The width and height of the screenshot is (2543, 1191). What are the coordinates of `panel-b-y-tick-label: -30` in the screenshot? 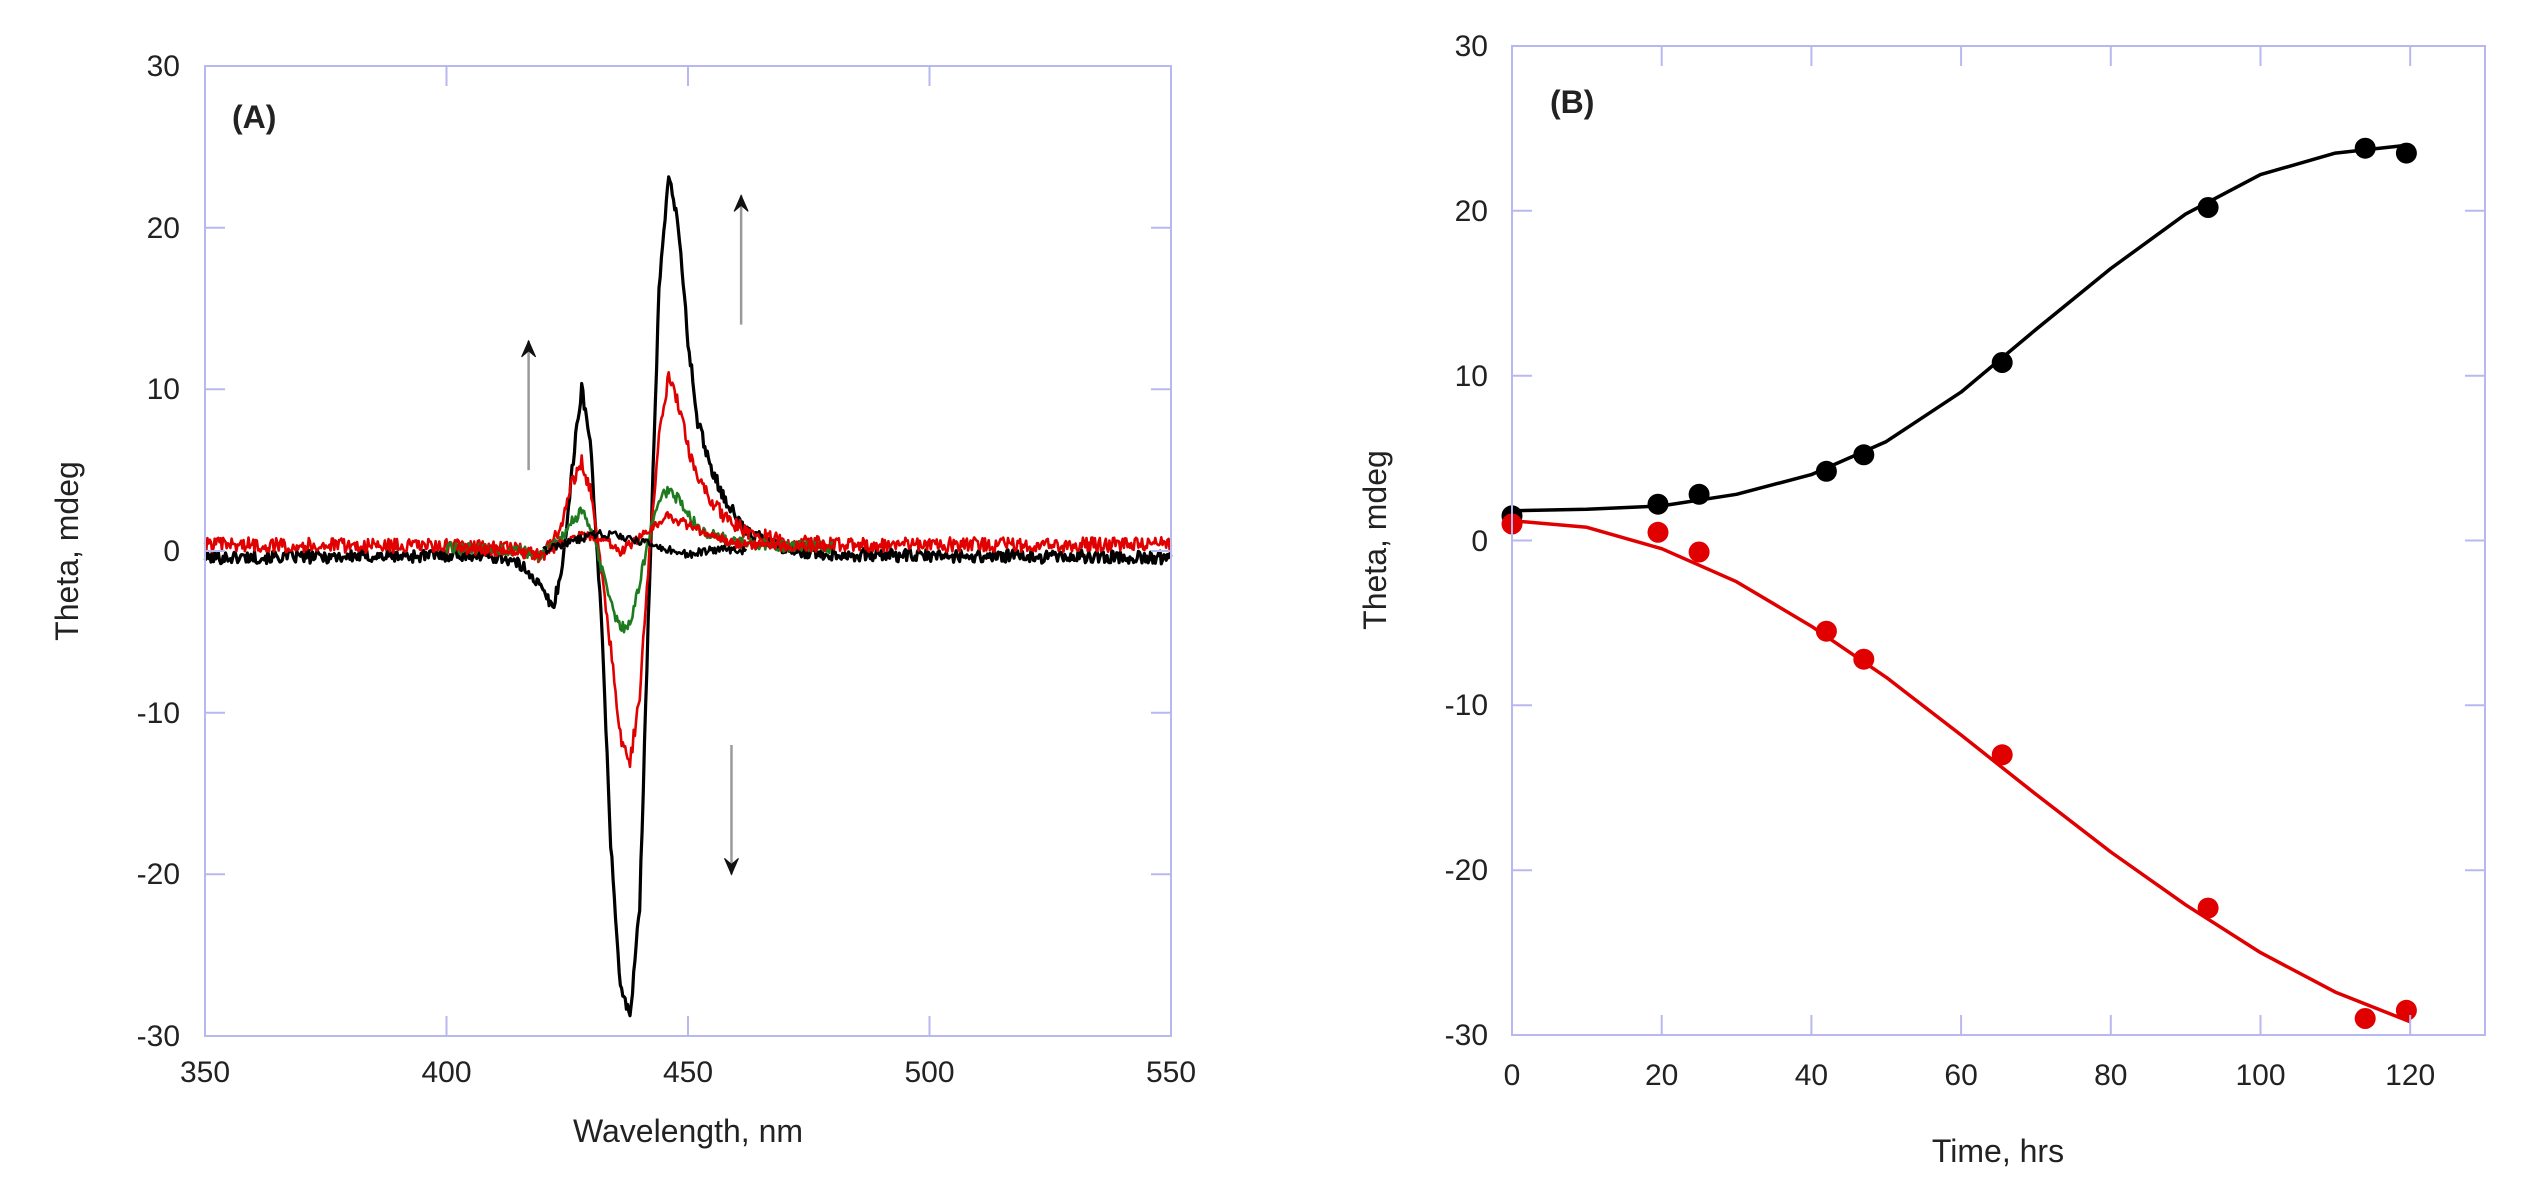 It's located at (1466, 1035).